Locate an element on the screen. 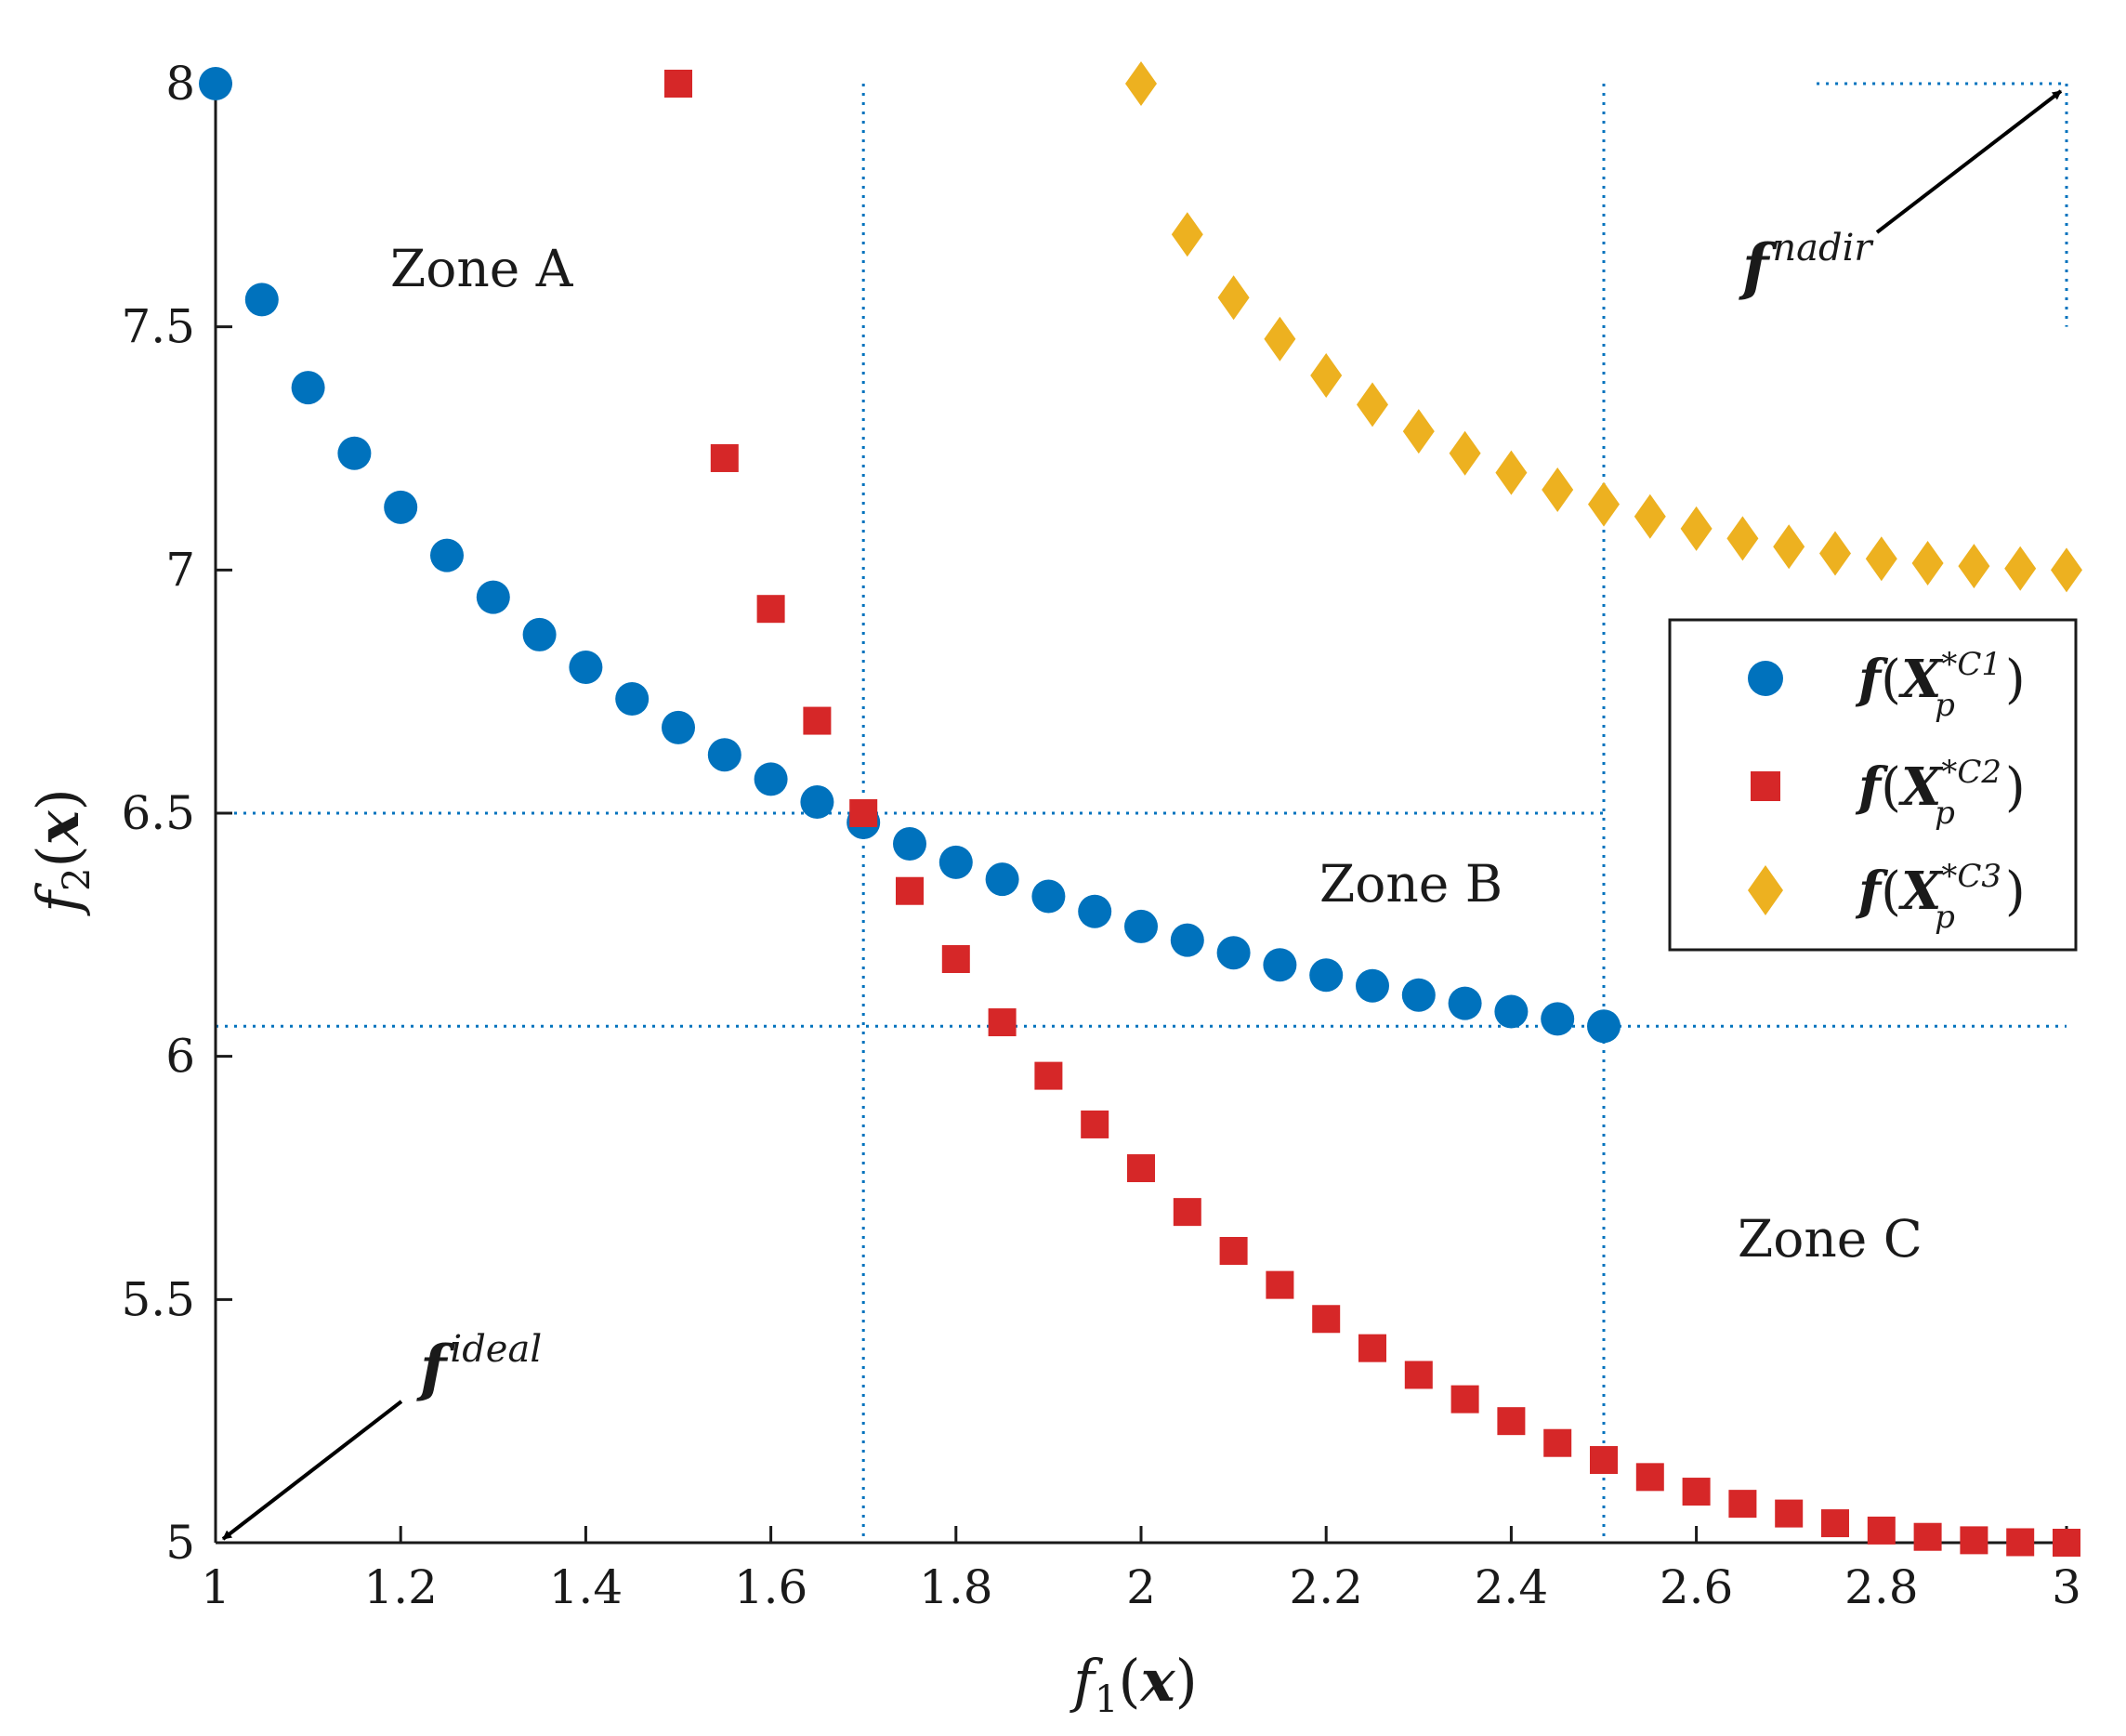  y-axis-label-group: f2(x) is located at coordinates (61, 852).